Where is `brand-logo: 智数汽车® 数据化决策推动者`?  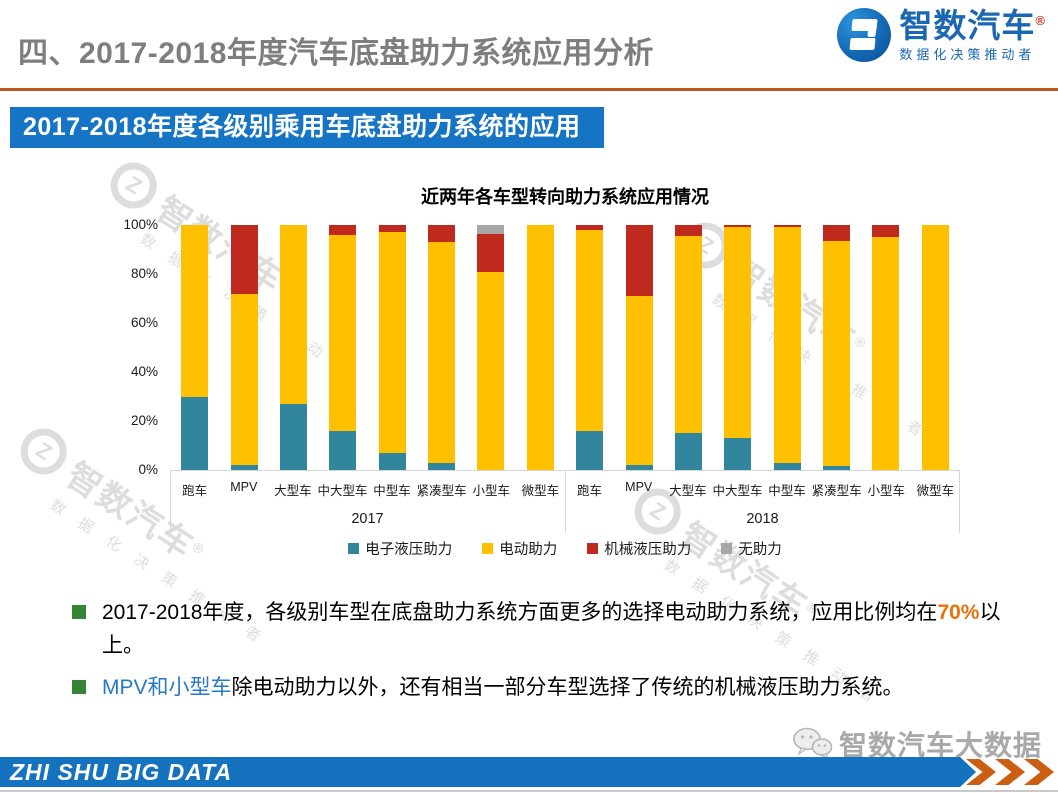 brand-logo: 智数汽车® 数据化决策推动者 is located at coordinates (941, 35).